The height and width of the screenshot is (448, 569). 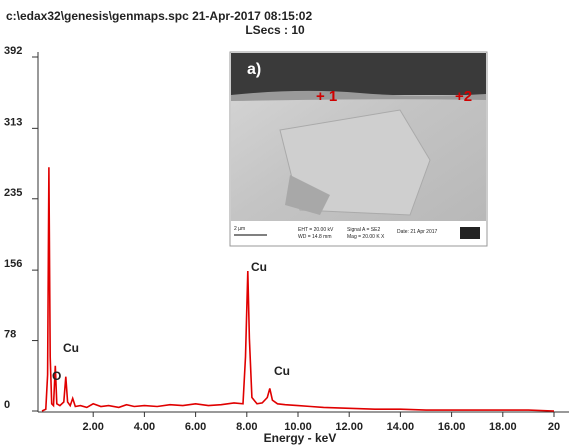 I want to click on x-tick-label: 10.00, so click(x=298, y=427).